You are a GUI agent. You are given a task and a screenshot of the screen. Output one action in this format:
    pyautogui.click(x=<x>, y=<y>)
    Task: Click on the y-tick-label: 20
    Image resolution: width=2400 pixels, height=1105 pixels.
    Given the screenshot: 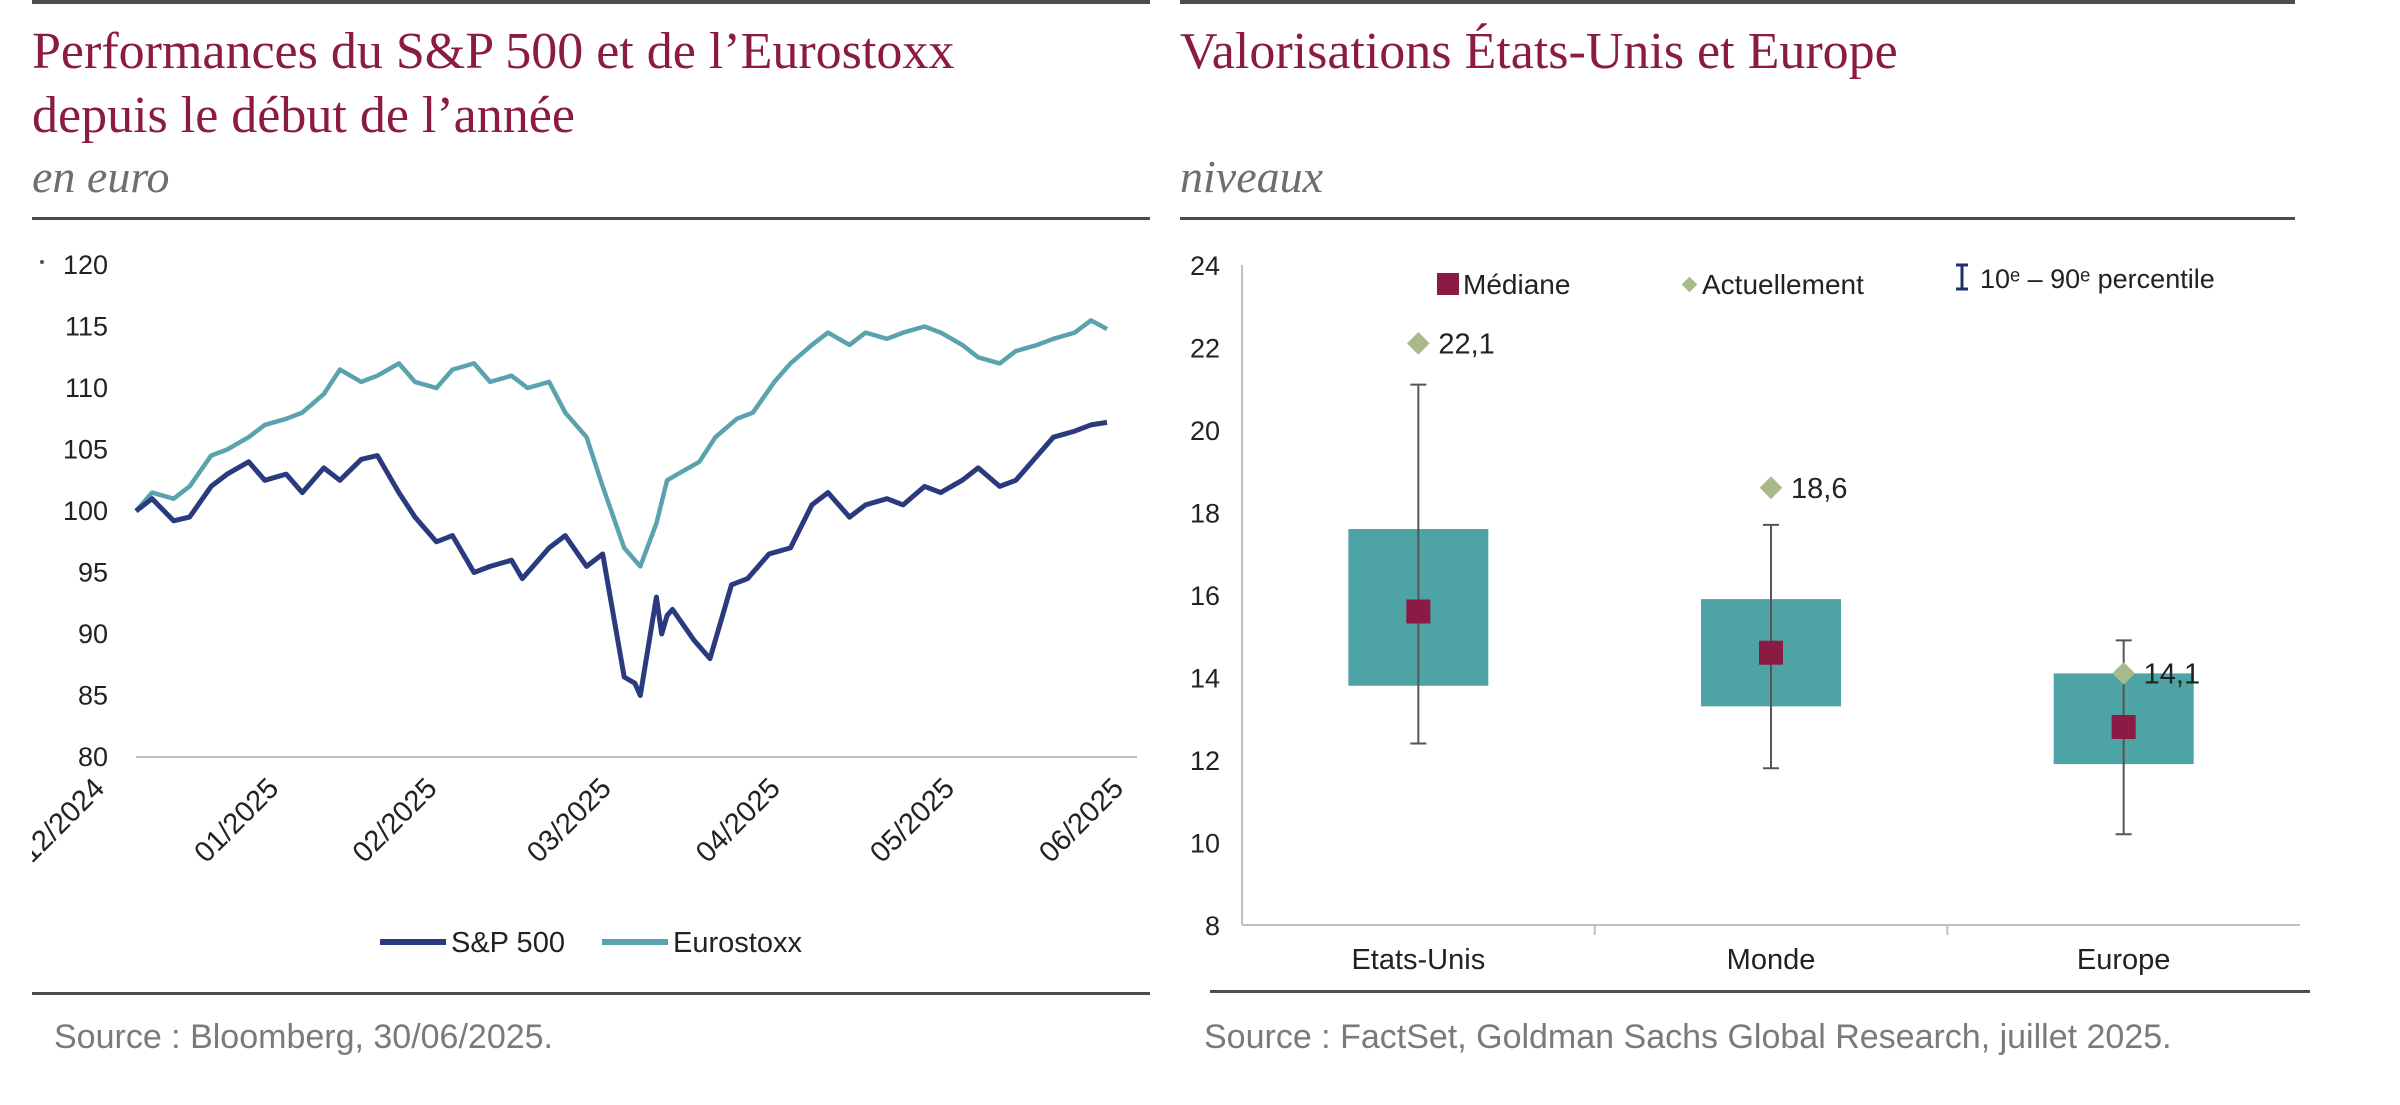 What is the action you would take?
    pyautogui.click(x=1205, y=431)
    